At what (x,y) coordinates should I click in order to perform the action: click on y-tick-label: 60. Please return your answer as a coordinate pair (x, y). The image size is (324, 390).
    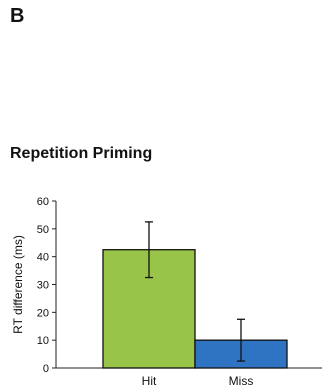
    Looking at the image, I should click on (43, 202).